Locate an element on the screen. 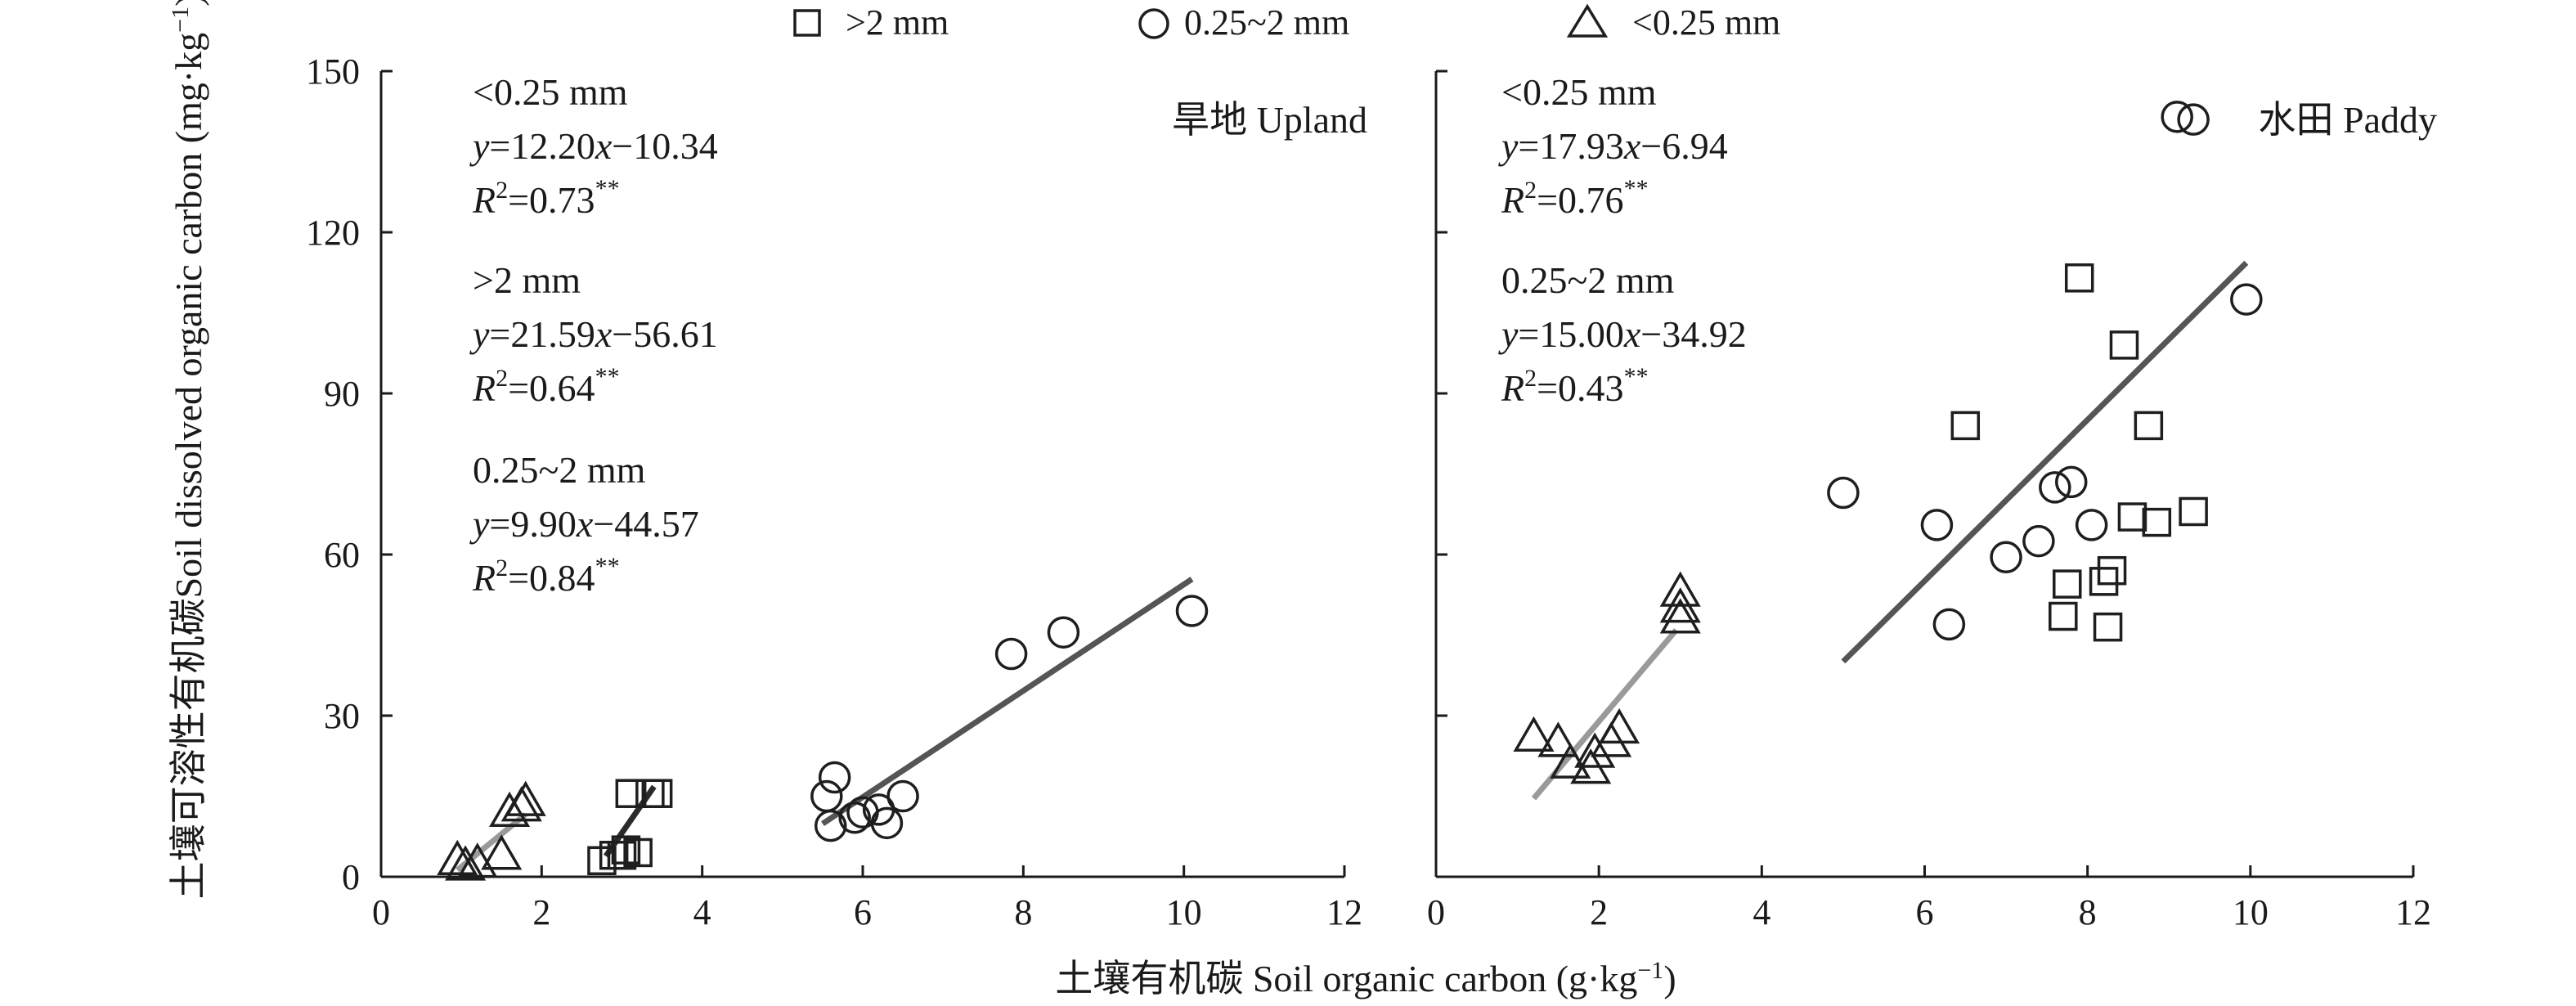  annotation-equation: y=21.59x−56.61 is located at coordinates (593, 334).